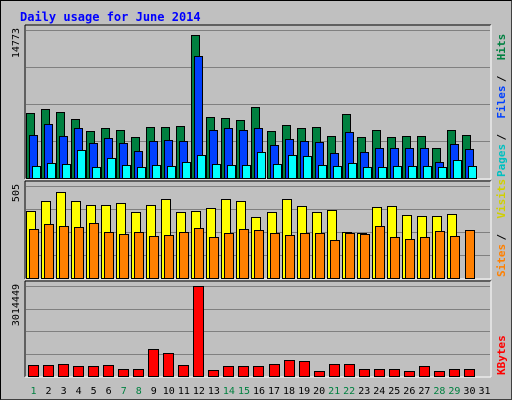  What do you see at coordinates (229, 391) in the screenshot?
I see `x-tick-label: 14` at bounding box center [229, 391].